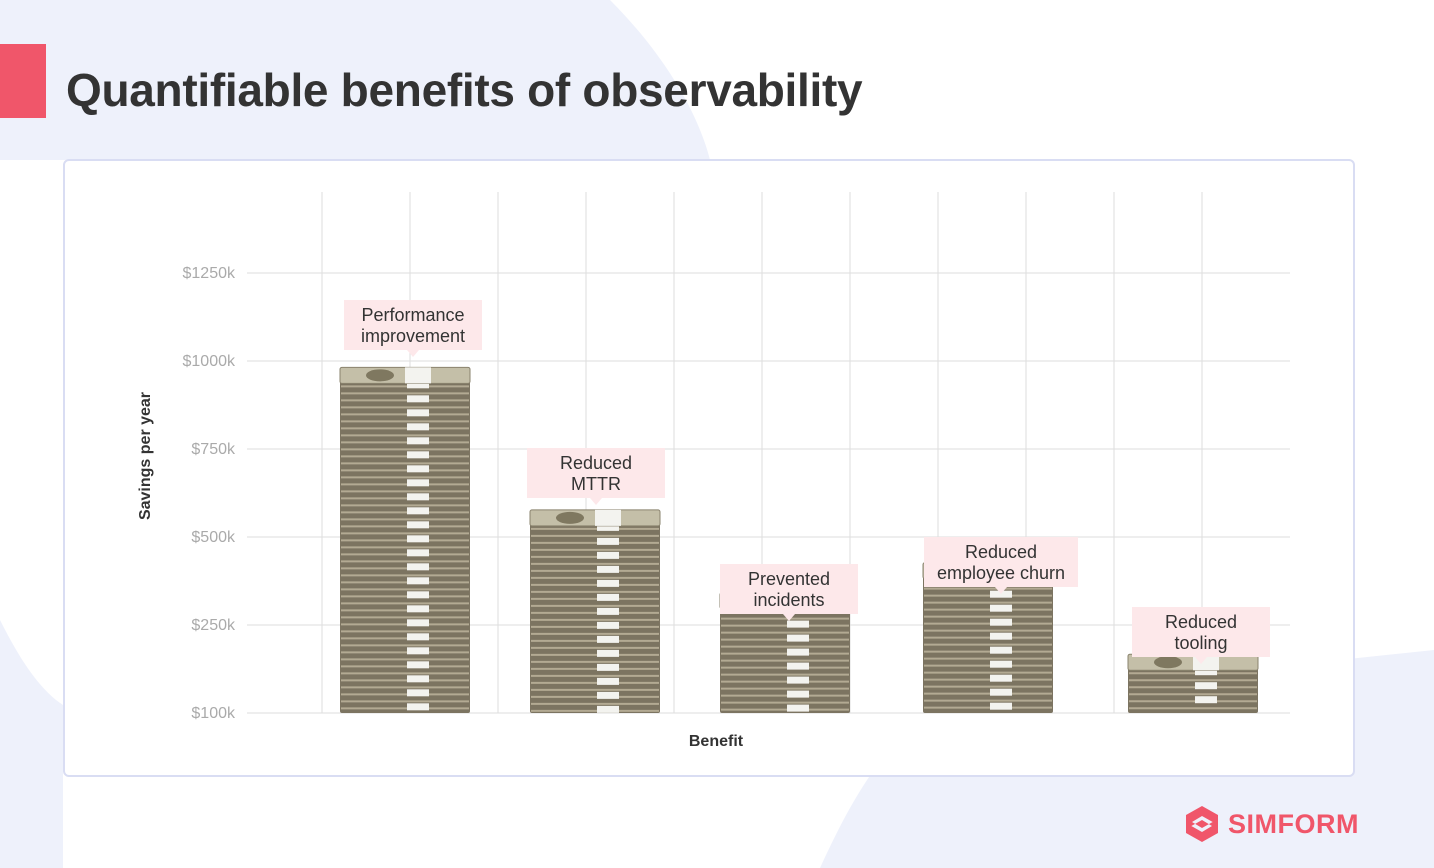 This screenshot has width=1434, height=868. I want to click on callout-label: MTTR, so click(596, 484).